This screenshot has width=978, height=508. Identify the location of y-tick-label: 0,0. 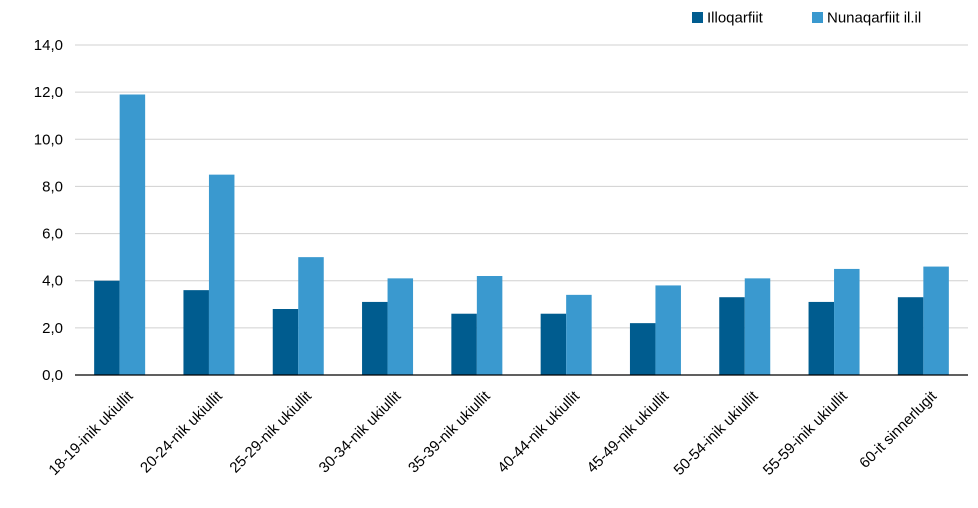
(52, 375).